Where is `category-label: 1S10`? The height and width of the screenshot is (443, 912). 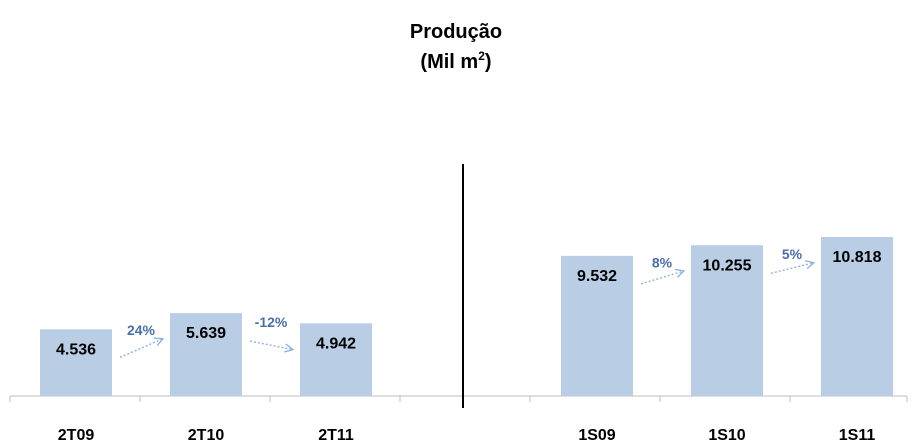 category-label: 1S10 is located at coordinates (726, 435).